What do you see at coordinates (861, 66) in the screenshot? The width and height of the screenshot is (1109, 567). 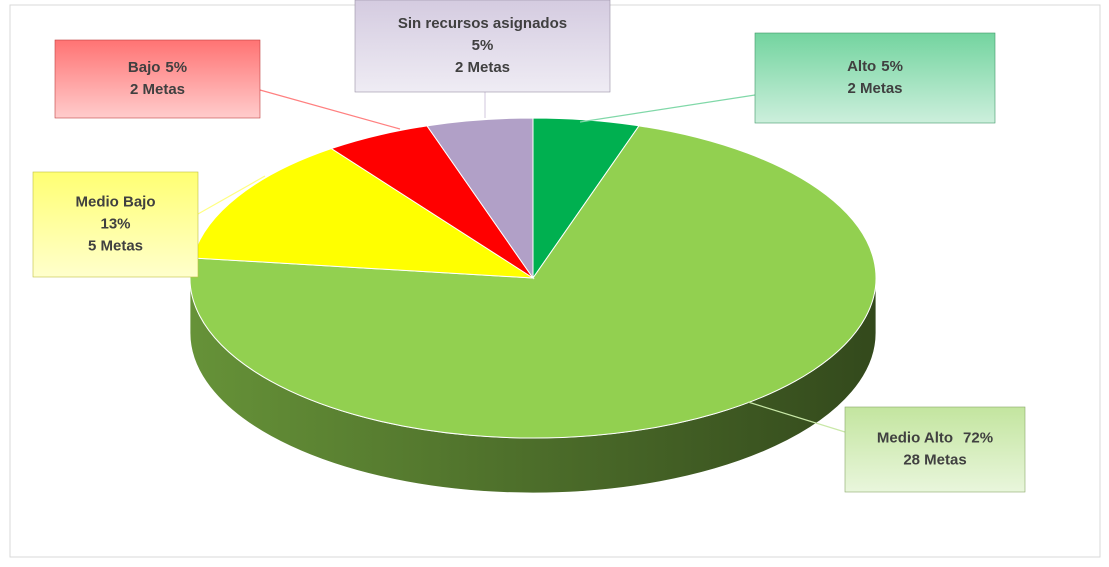 I see `data-label-part: Alto` at bounding box center [861, 66].